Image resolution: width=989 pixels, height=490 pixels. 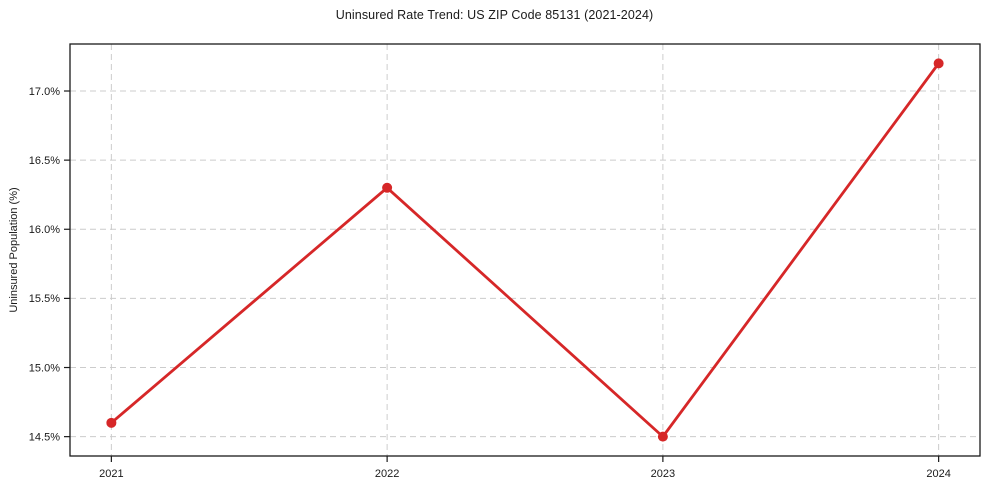 I want to click on x-tick-label: 2024, so click(x=938, y=474).